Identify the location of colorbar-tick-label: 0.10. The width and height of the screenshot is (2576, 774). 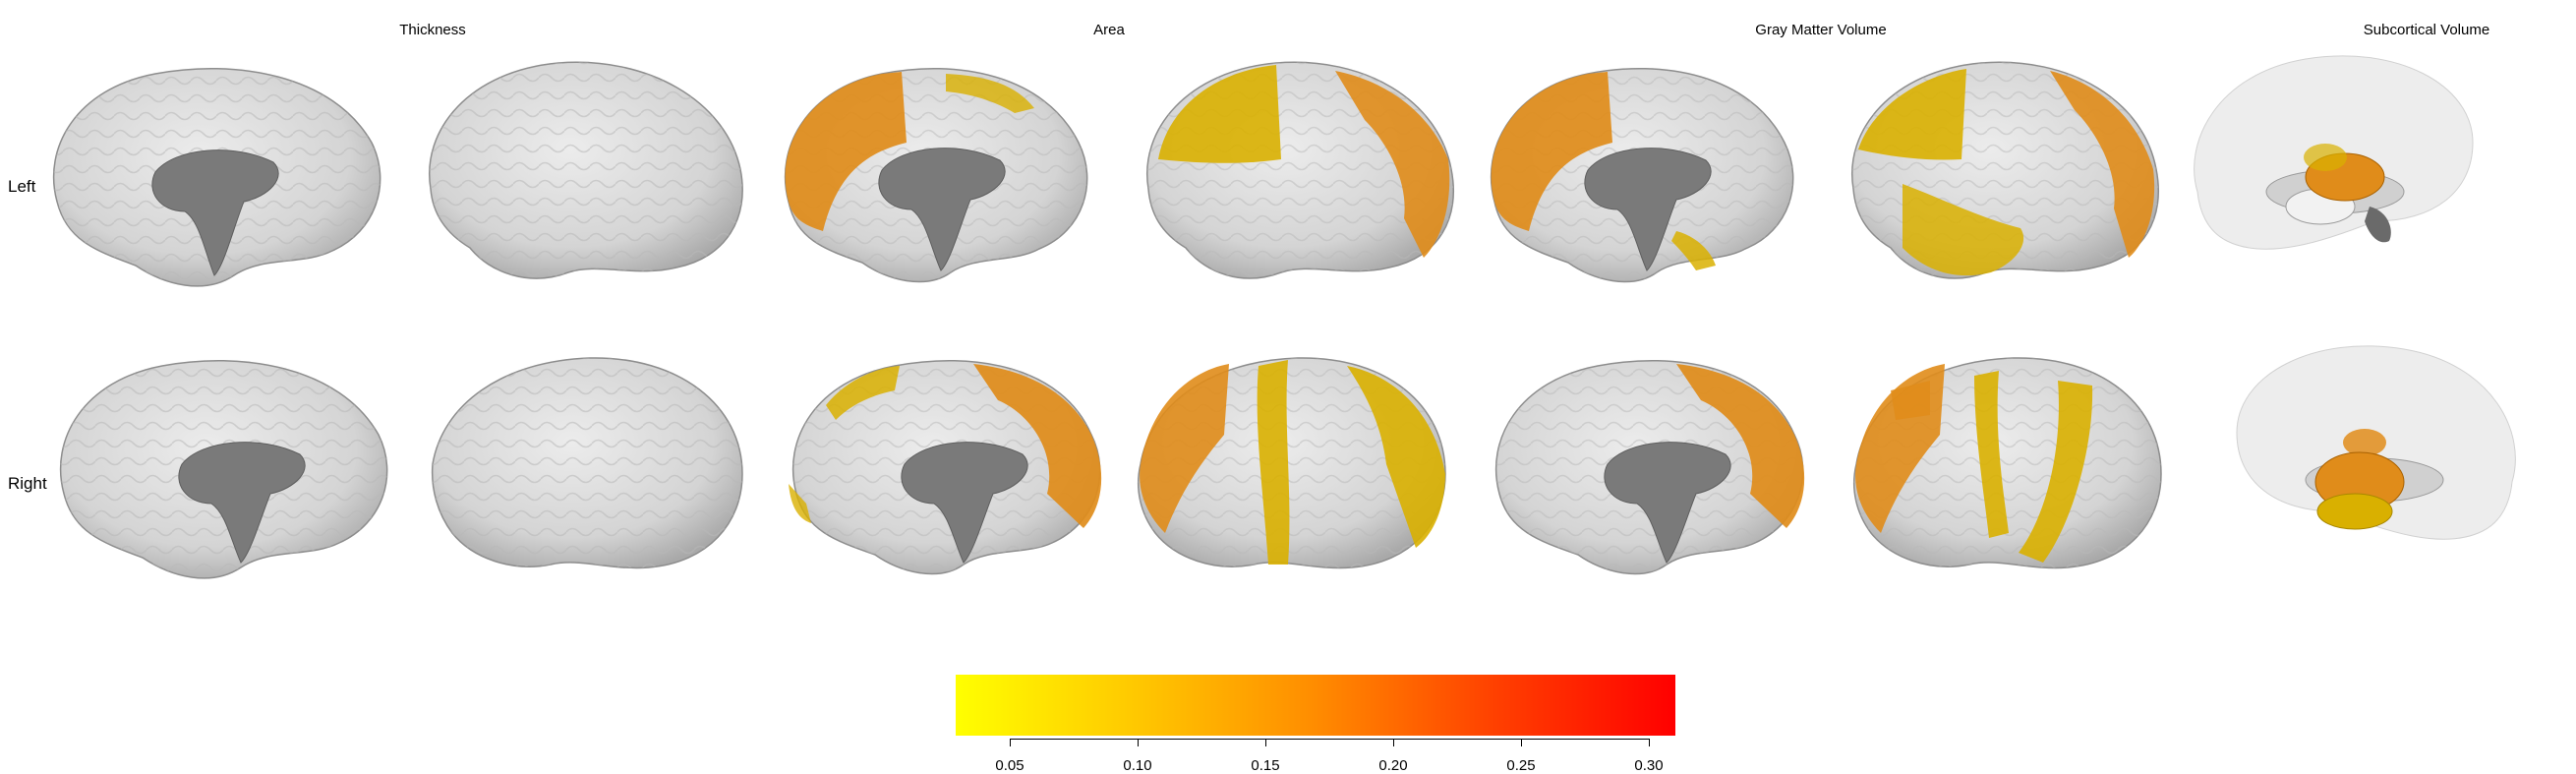
(1137, 765).